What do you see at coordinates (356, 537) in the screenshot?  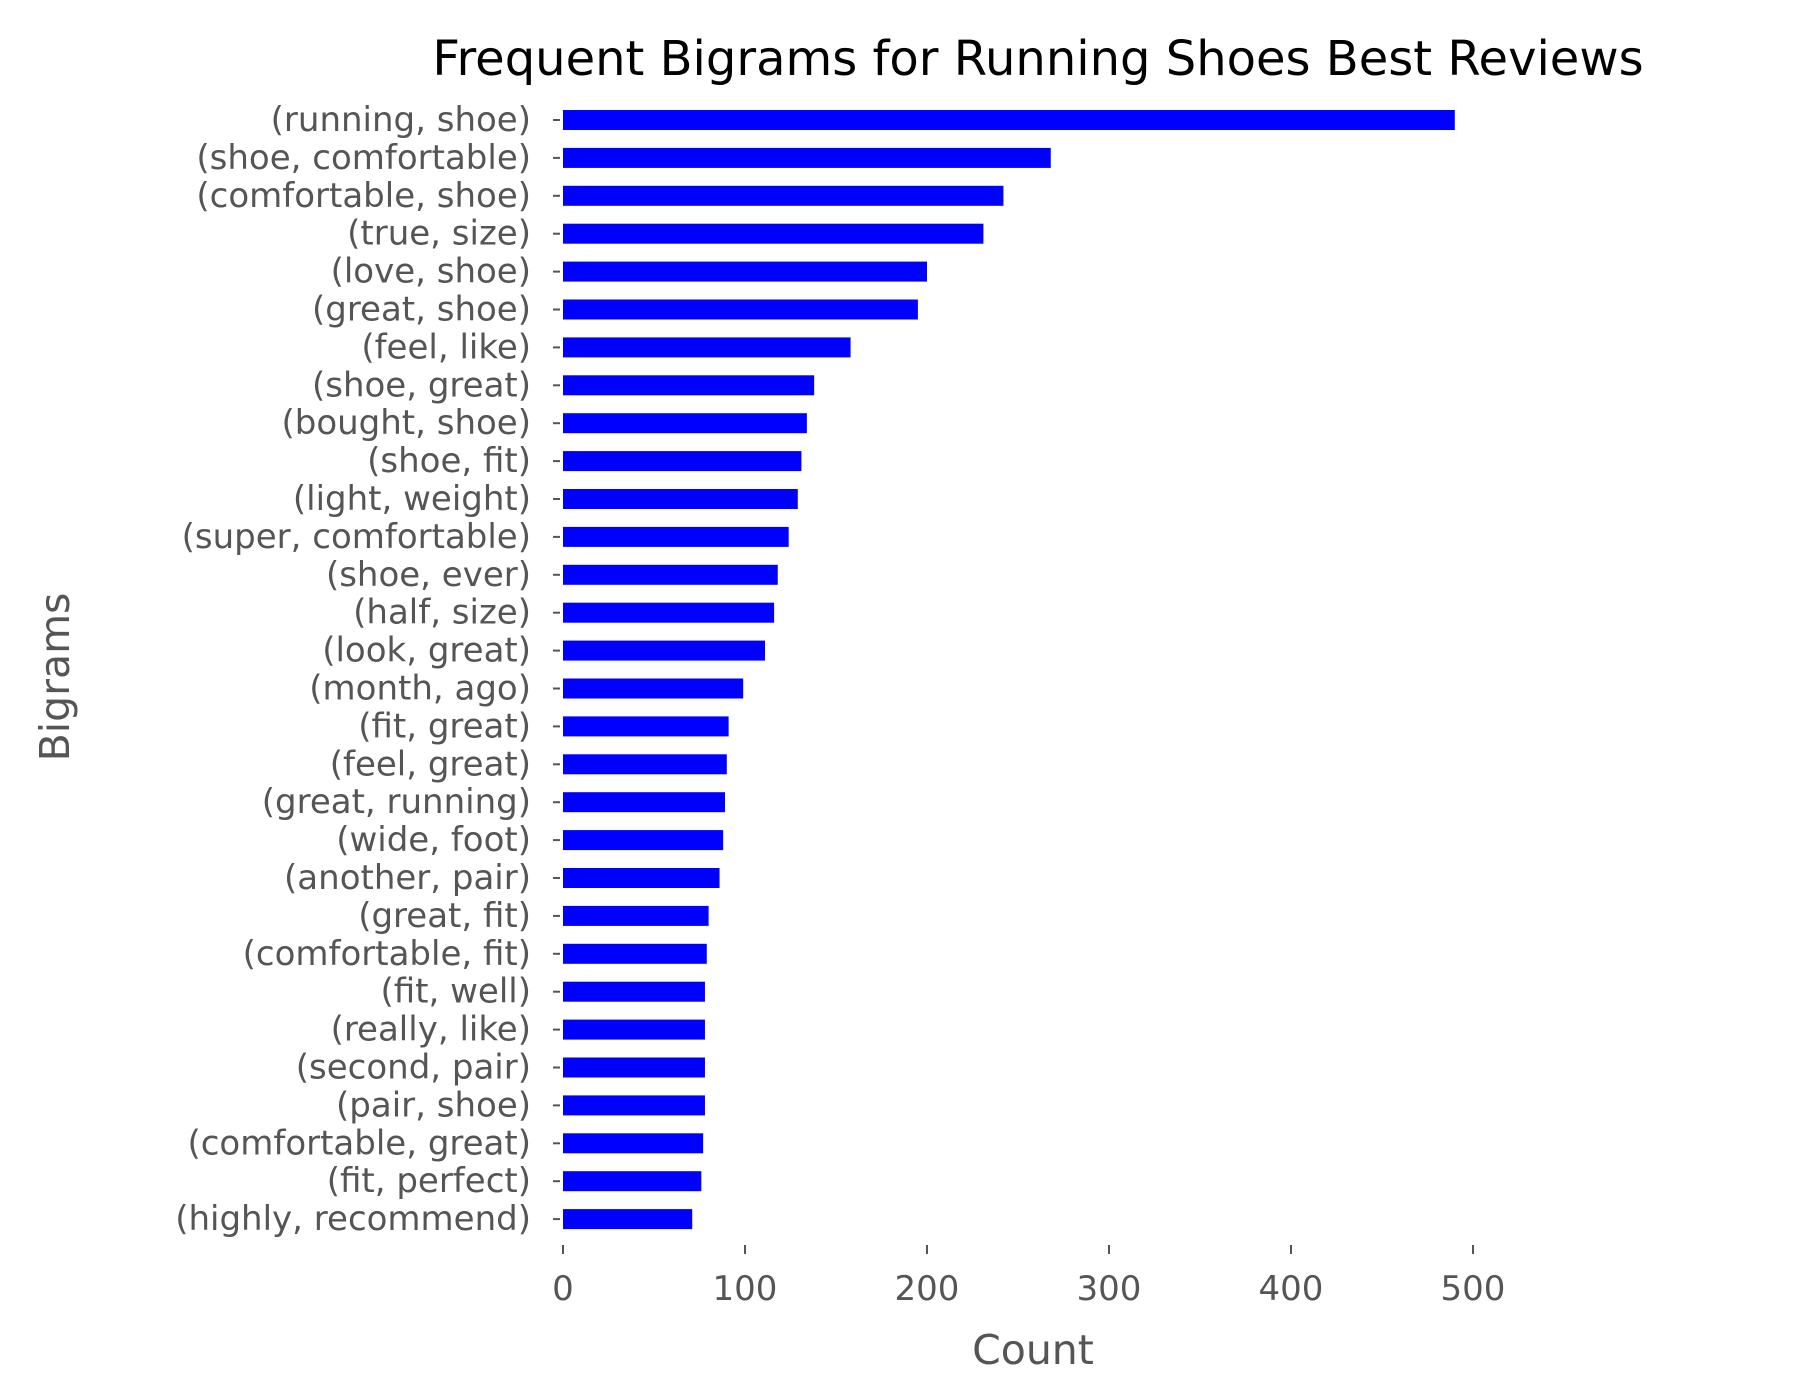 I see `y-tick-label: (super, comfortable)` at bounding box center [356, 537].